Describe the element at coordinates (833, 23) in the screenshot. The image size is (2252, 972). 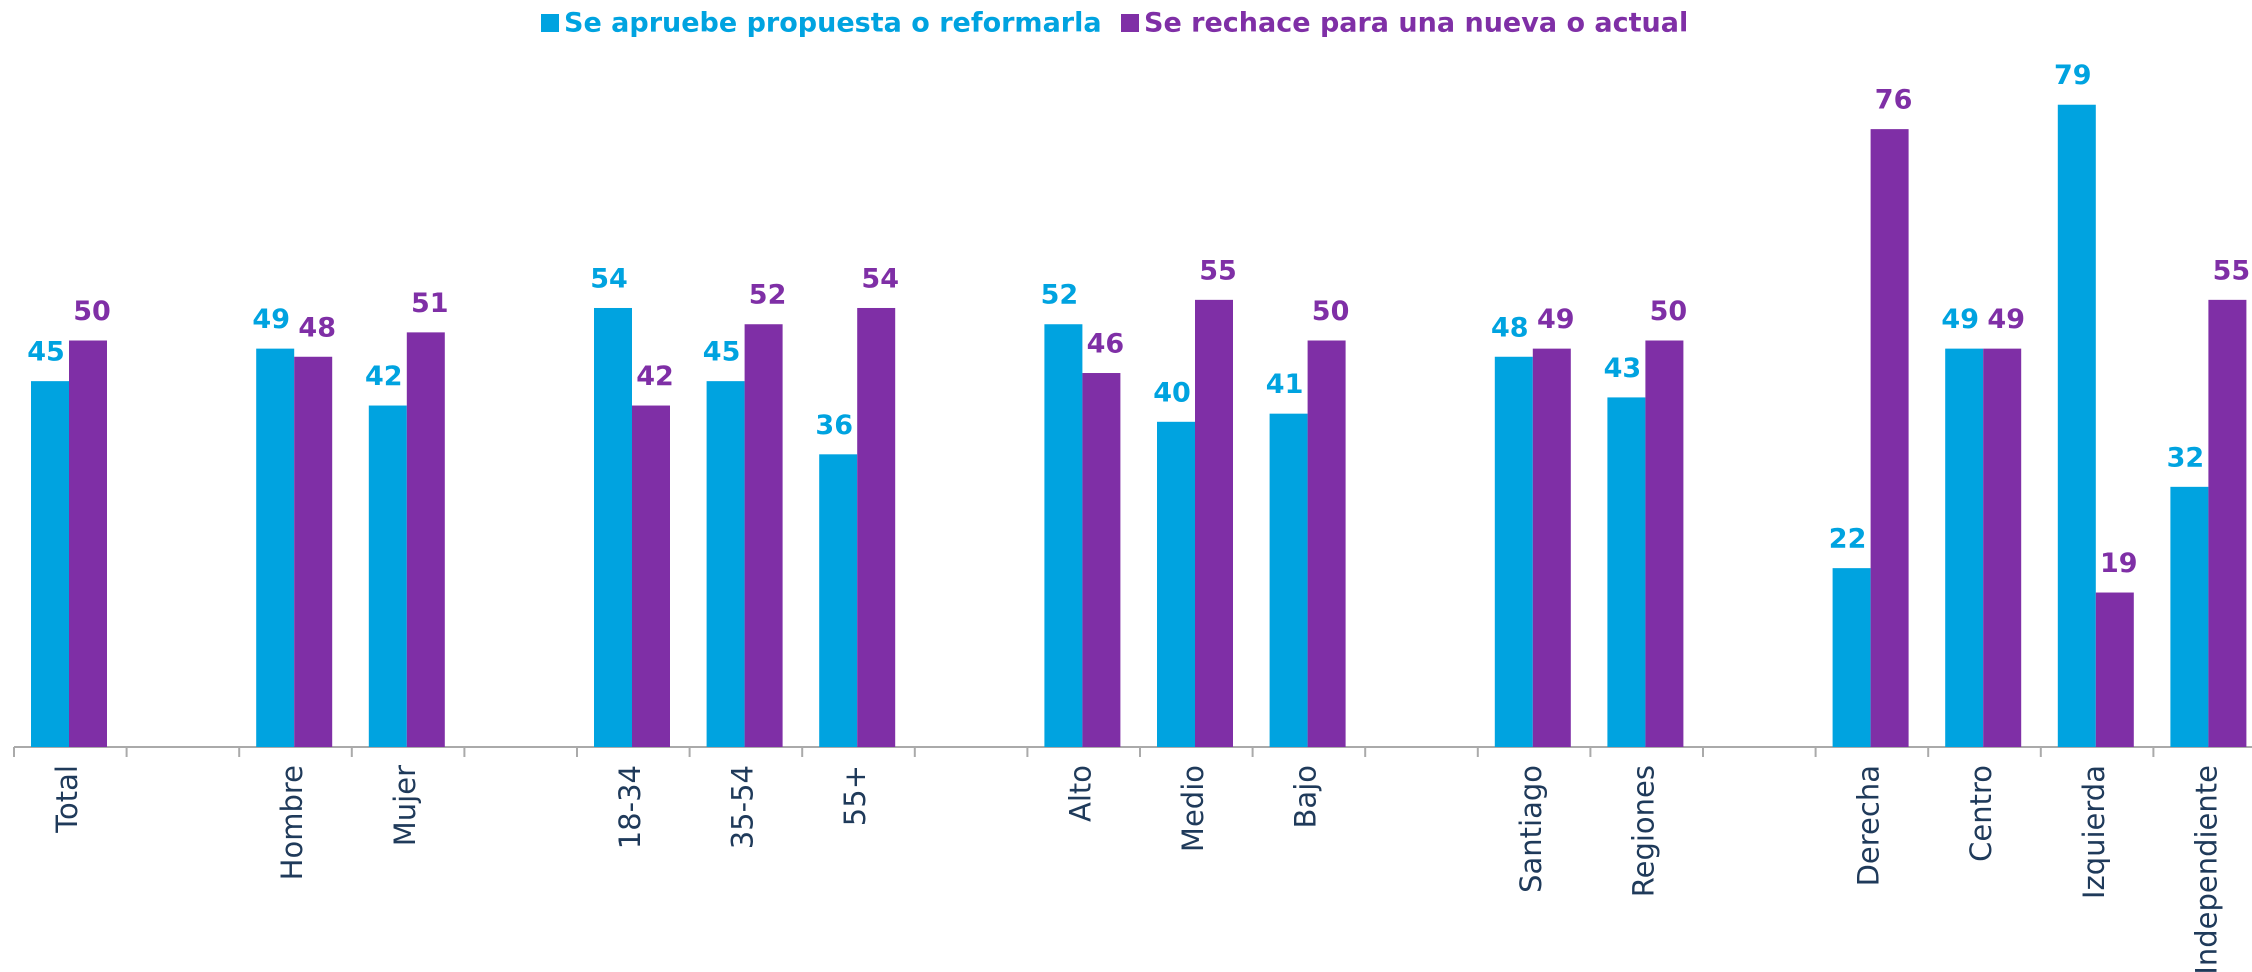
I see `legend-label: Se apruebe propuesta o reformarla` at that location.